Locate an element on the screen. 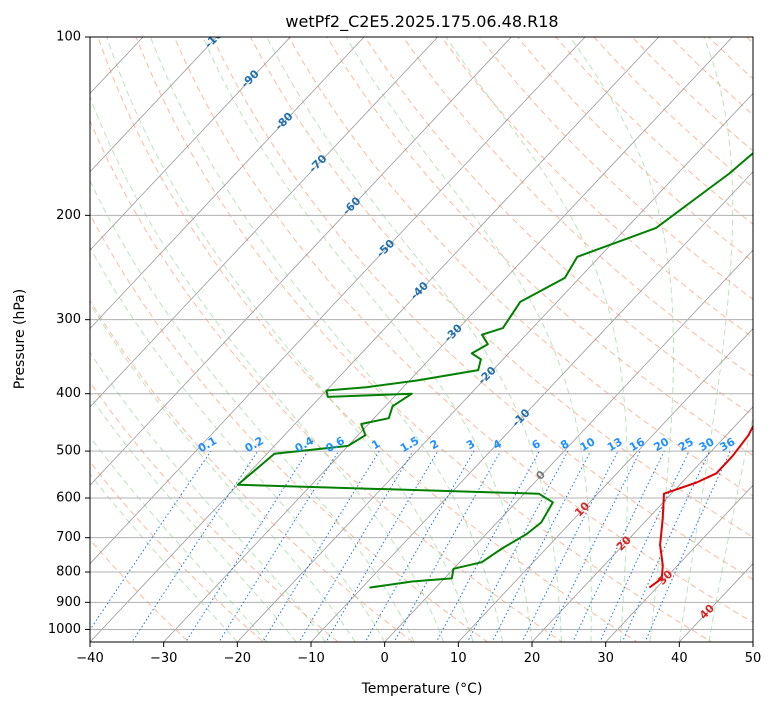 The width and height of the screenshot is (775, 708). x-tick-label: 20 is located at coordinates (532, 658).